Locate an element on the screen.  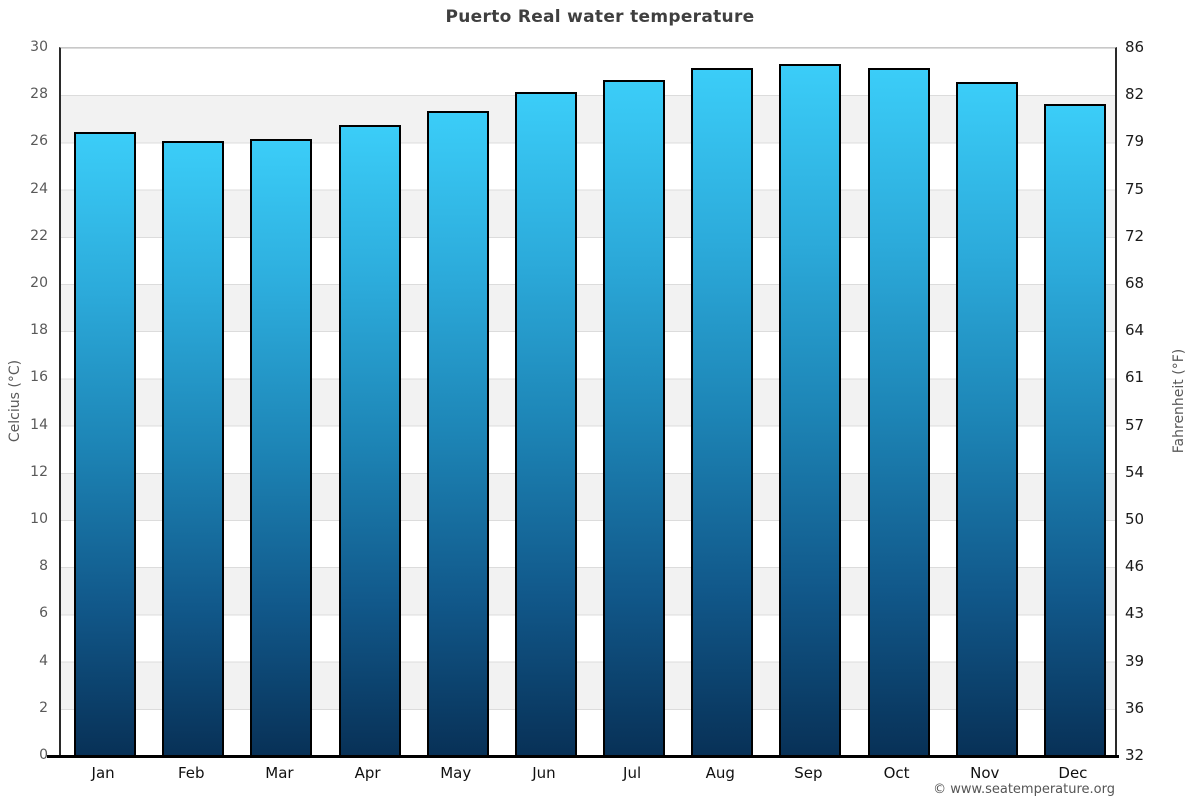
celsius-tick-label: 4 is located at coordinates (43, 660).